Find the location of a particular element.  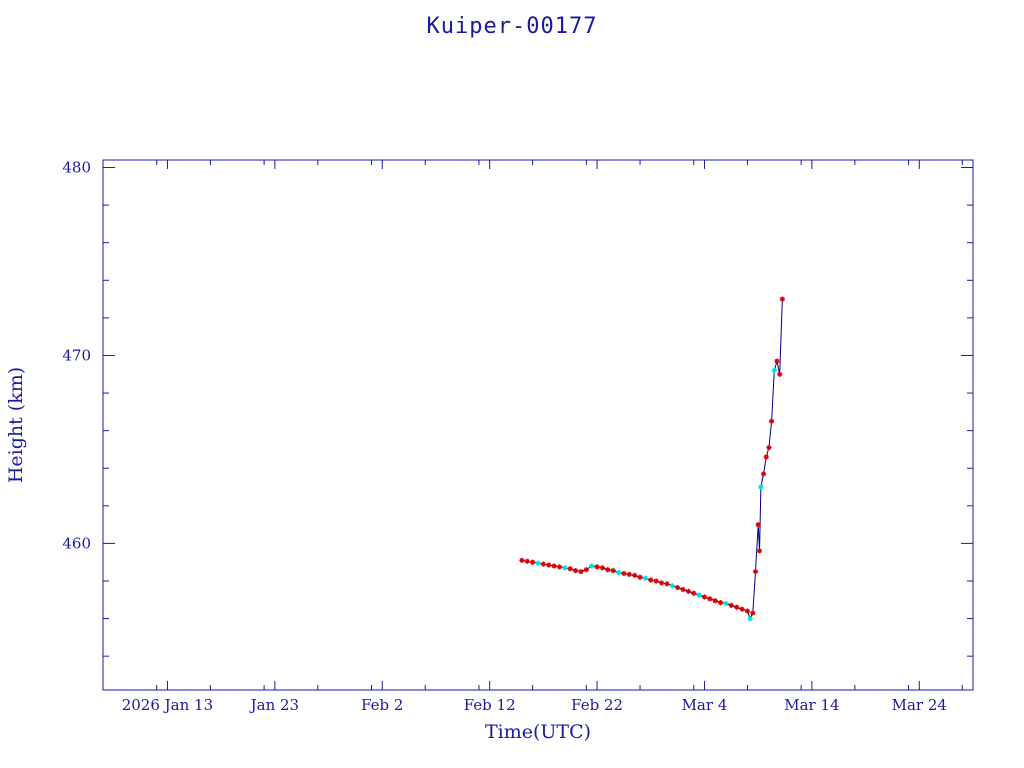

x-tick-label: Jan 23 is located at coordinates (274, 705).